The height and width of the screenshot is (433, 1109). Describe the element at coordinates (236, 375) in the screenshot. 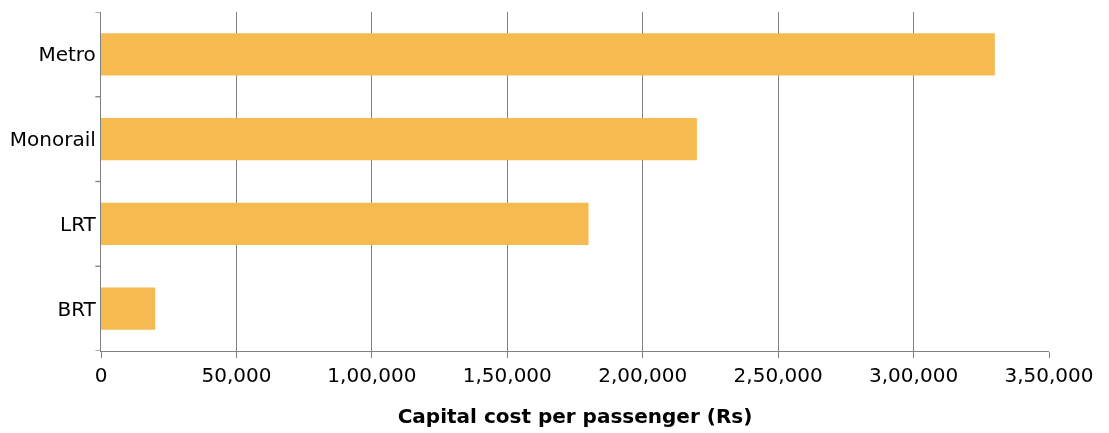

I see `x-tick-label: 50,000` at that location.